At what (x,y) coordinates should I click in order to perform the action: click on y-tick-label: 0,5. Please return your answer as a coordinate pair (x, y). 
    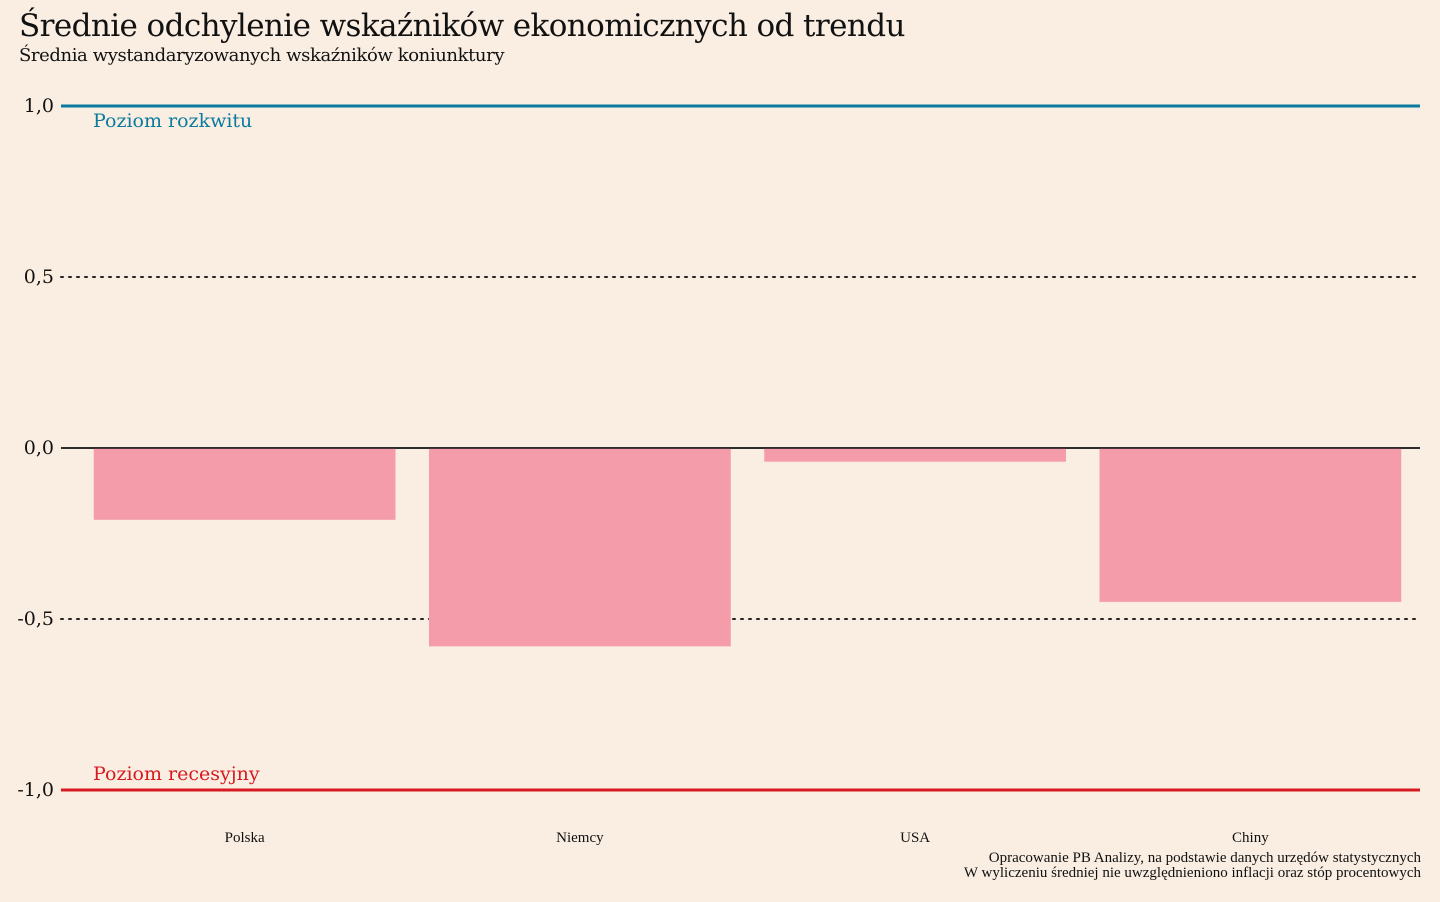
    Looking at the image, I should click on (39, 277).